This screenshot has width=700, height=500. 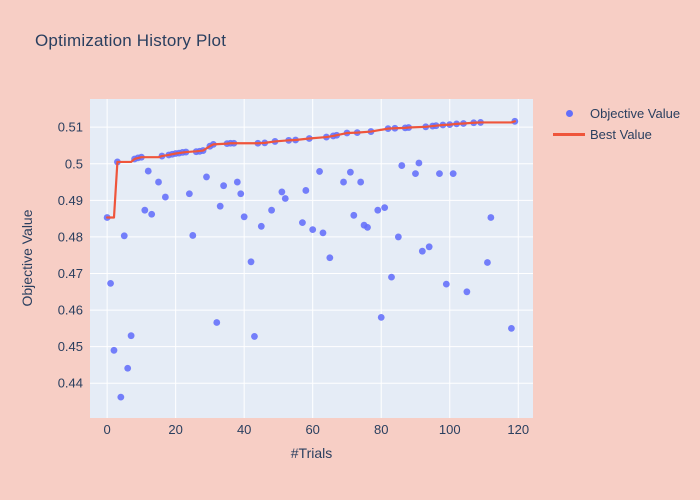 I want to click on chart-title: Optimization History Plot, so click(x=131, y=40).